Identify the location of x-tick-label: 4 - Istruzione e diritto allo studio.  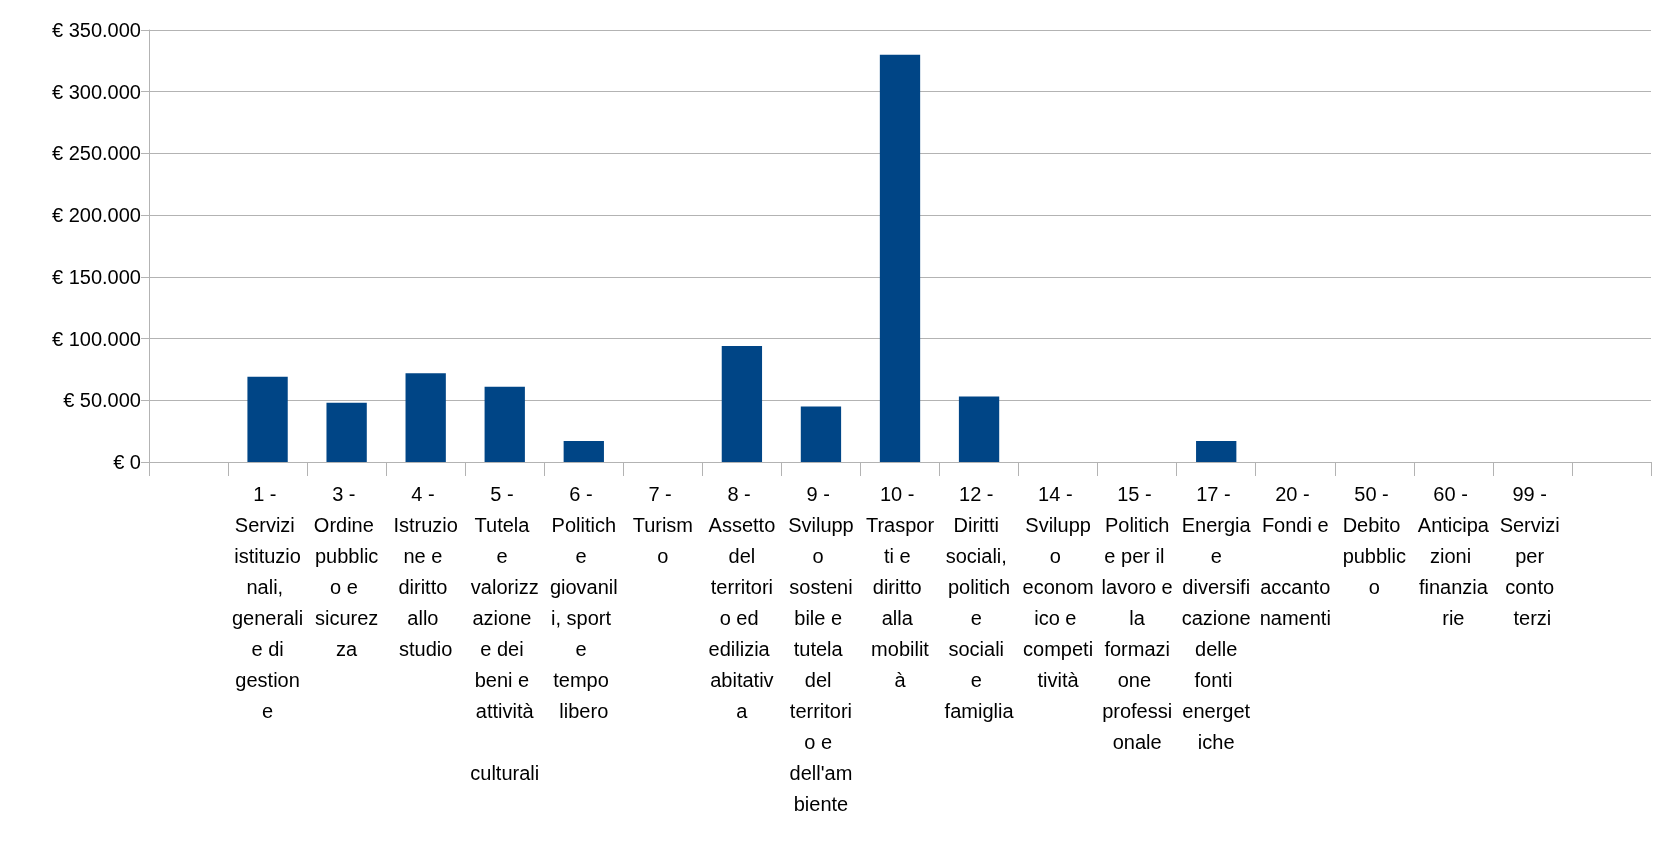
(425, 571).